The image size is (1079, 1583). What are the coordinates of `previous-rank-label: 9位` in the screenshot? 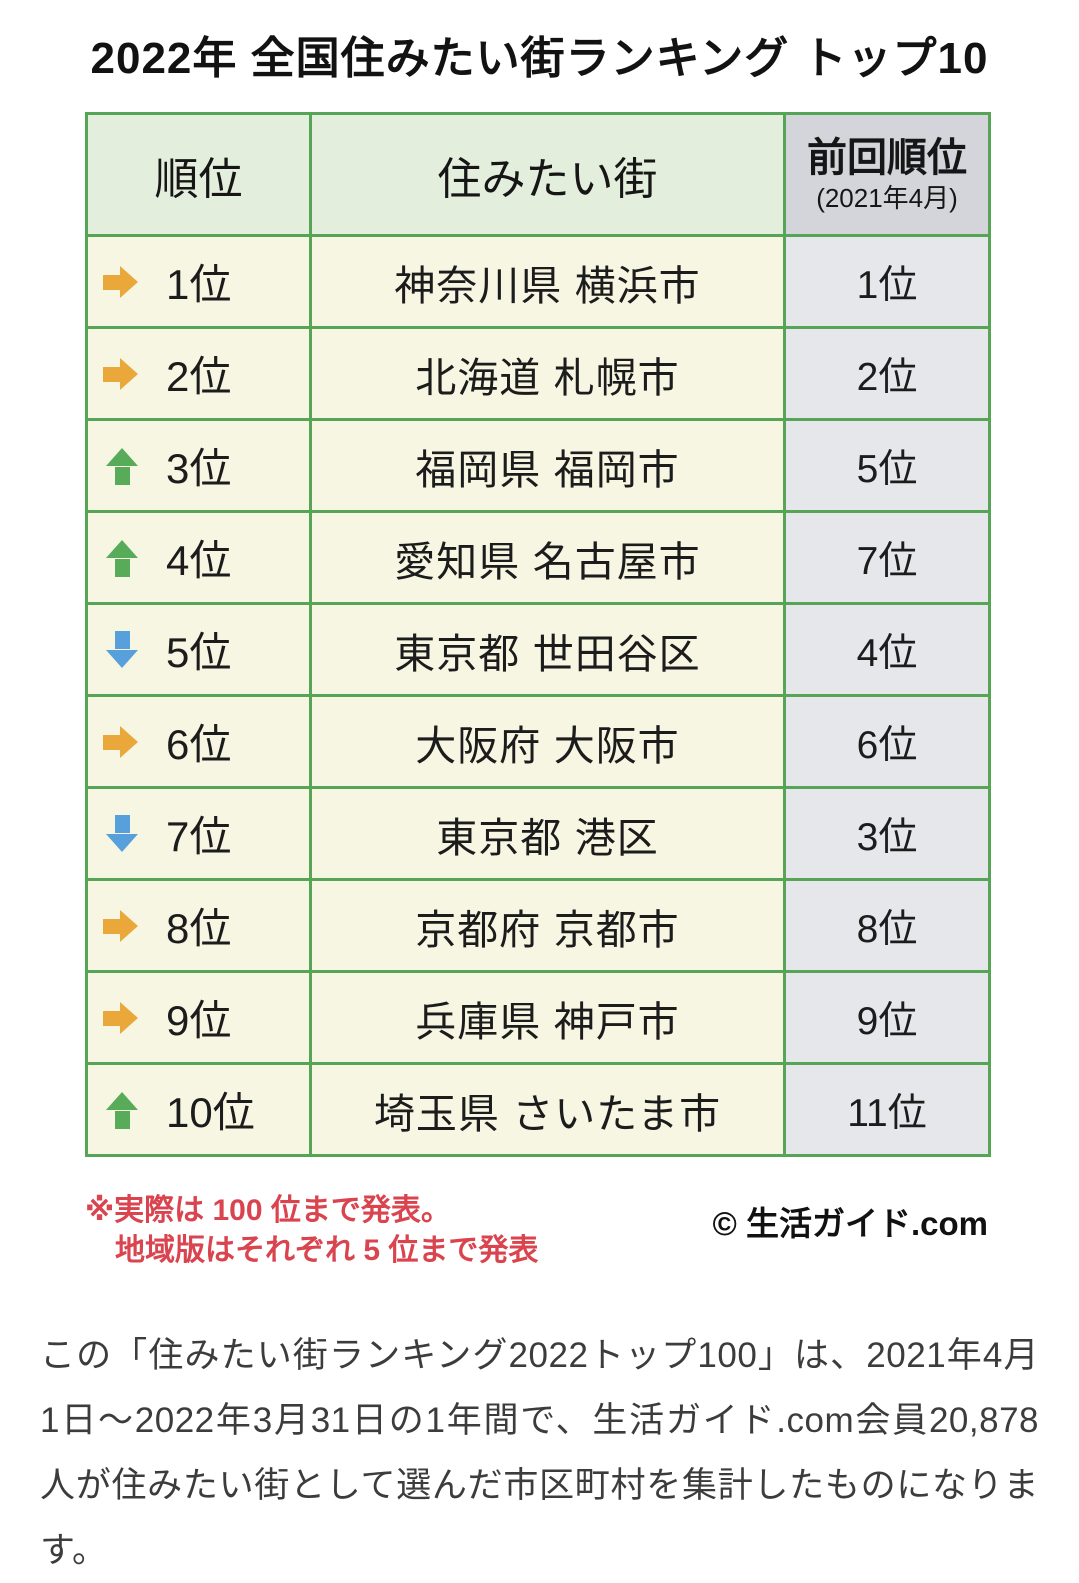 It's located at (887, 1017).